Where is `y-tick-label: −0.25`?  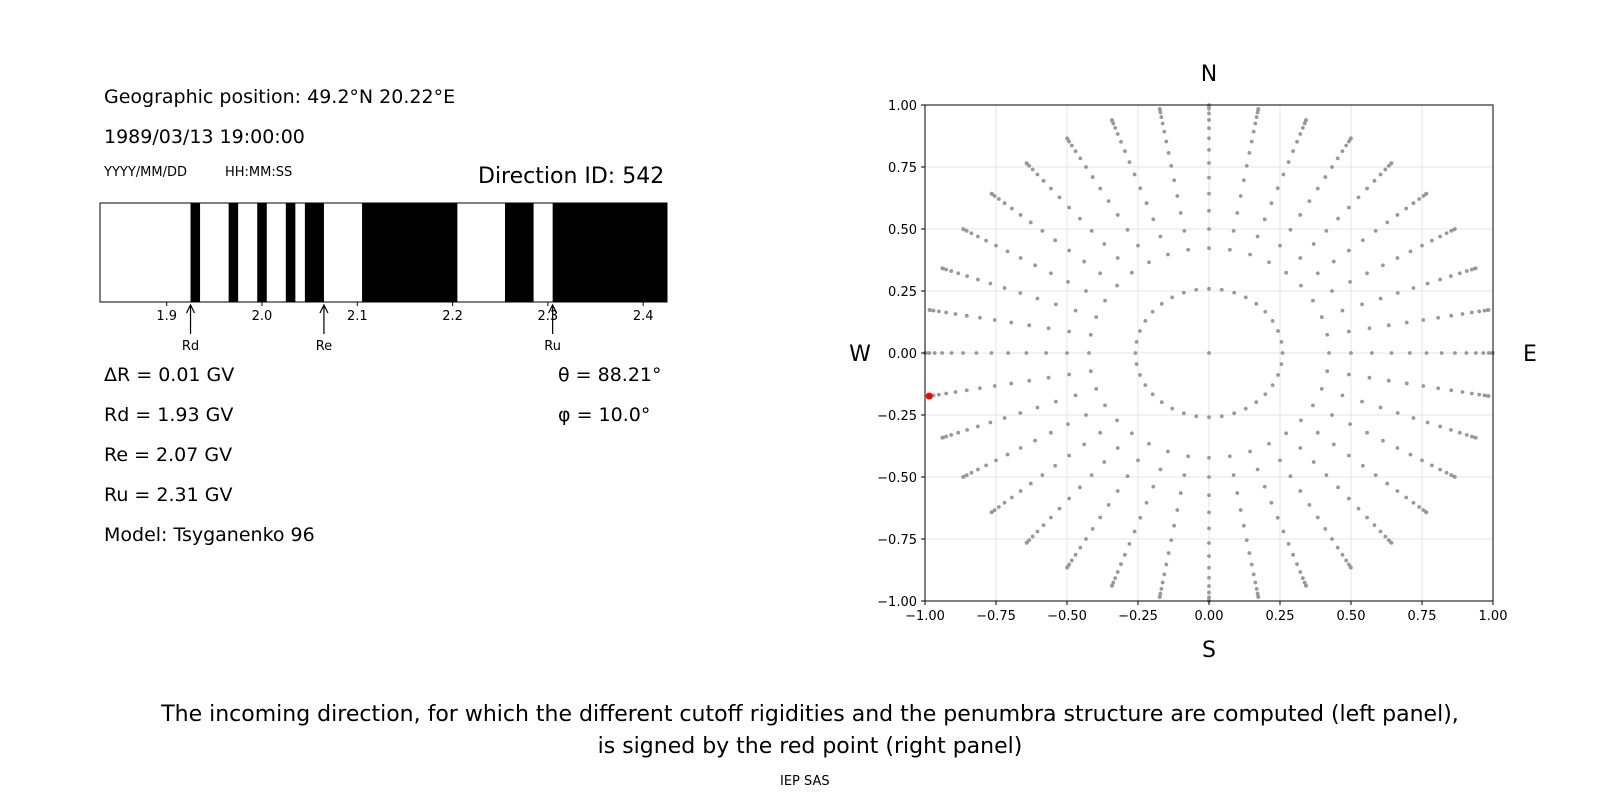 y-tick-label: −0.25 is located at coordinates (897, 416).